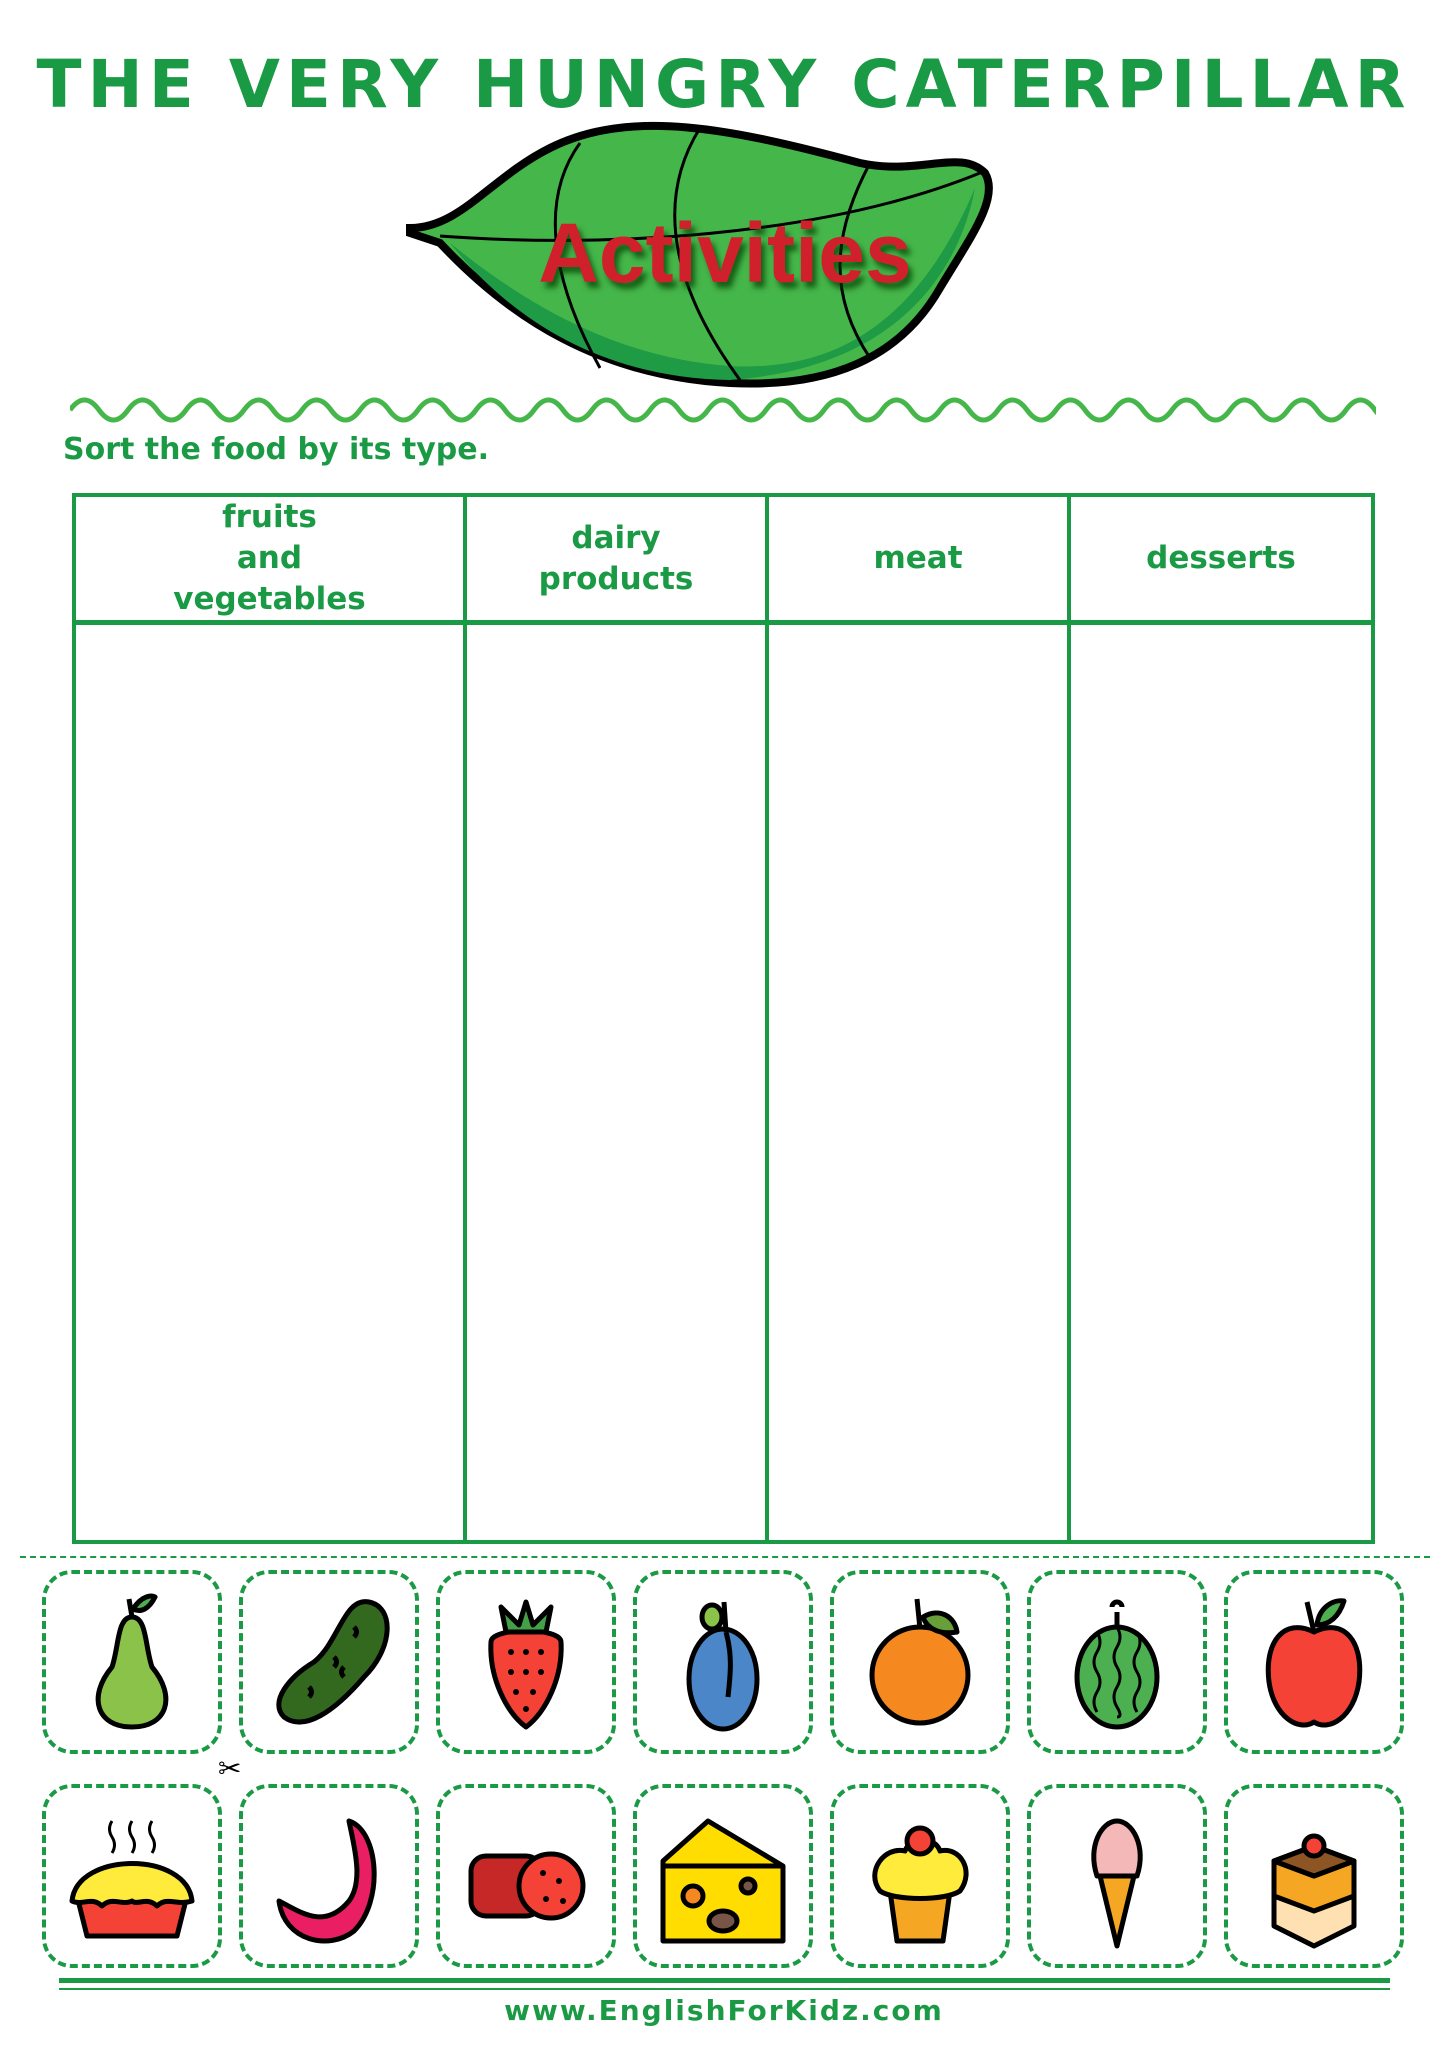 The height and width of the screenshot is (2048, 1448). Describe the element at coordinates (920, 1884) in the screenshot. I see `cupcake-icon` at that location.